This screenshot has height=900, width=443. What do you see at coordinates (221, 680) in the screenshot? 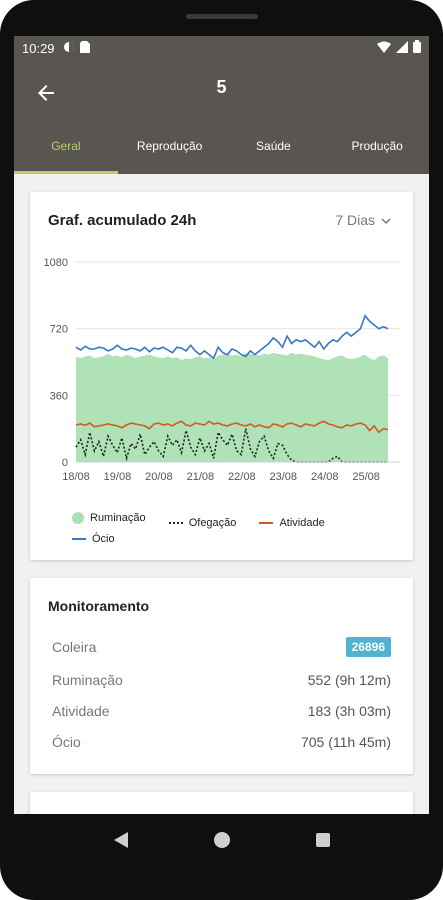
I see `monitoring-row-ruminacao: Ruminação 552 (9h 12m)` at bounding box center [221, 680].